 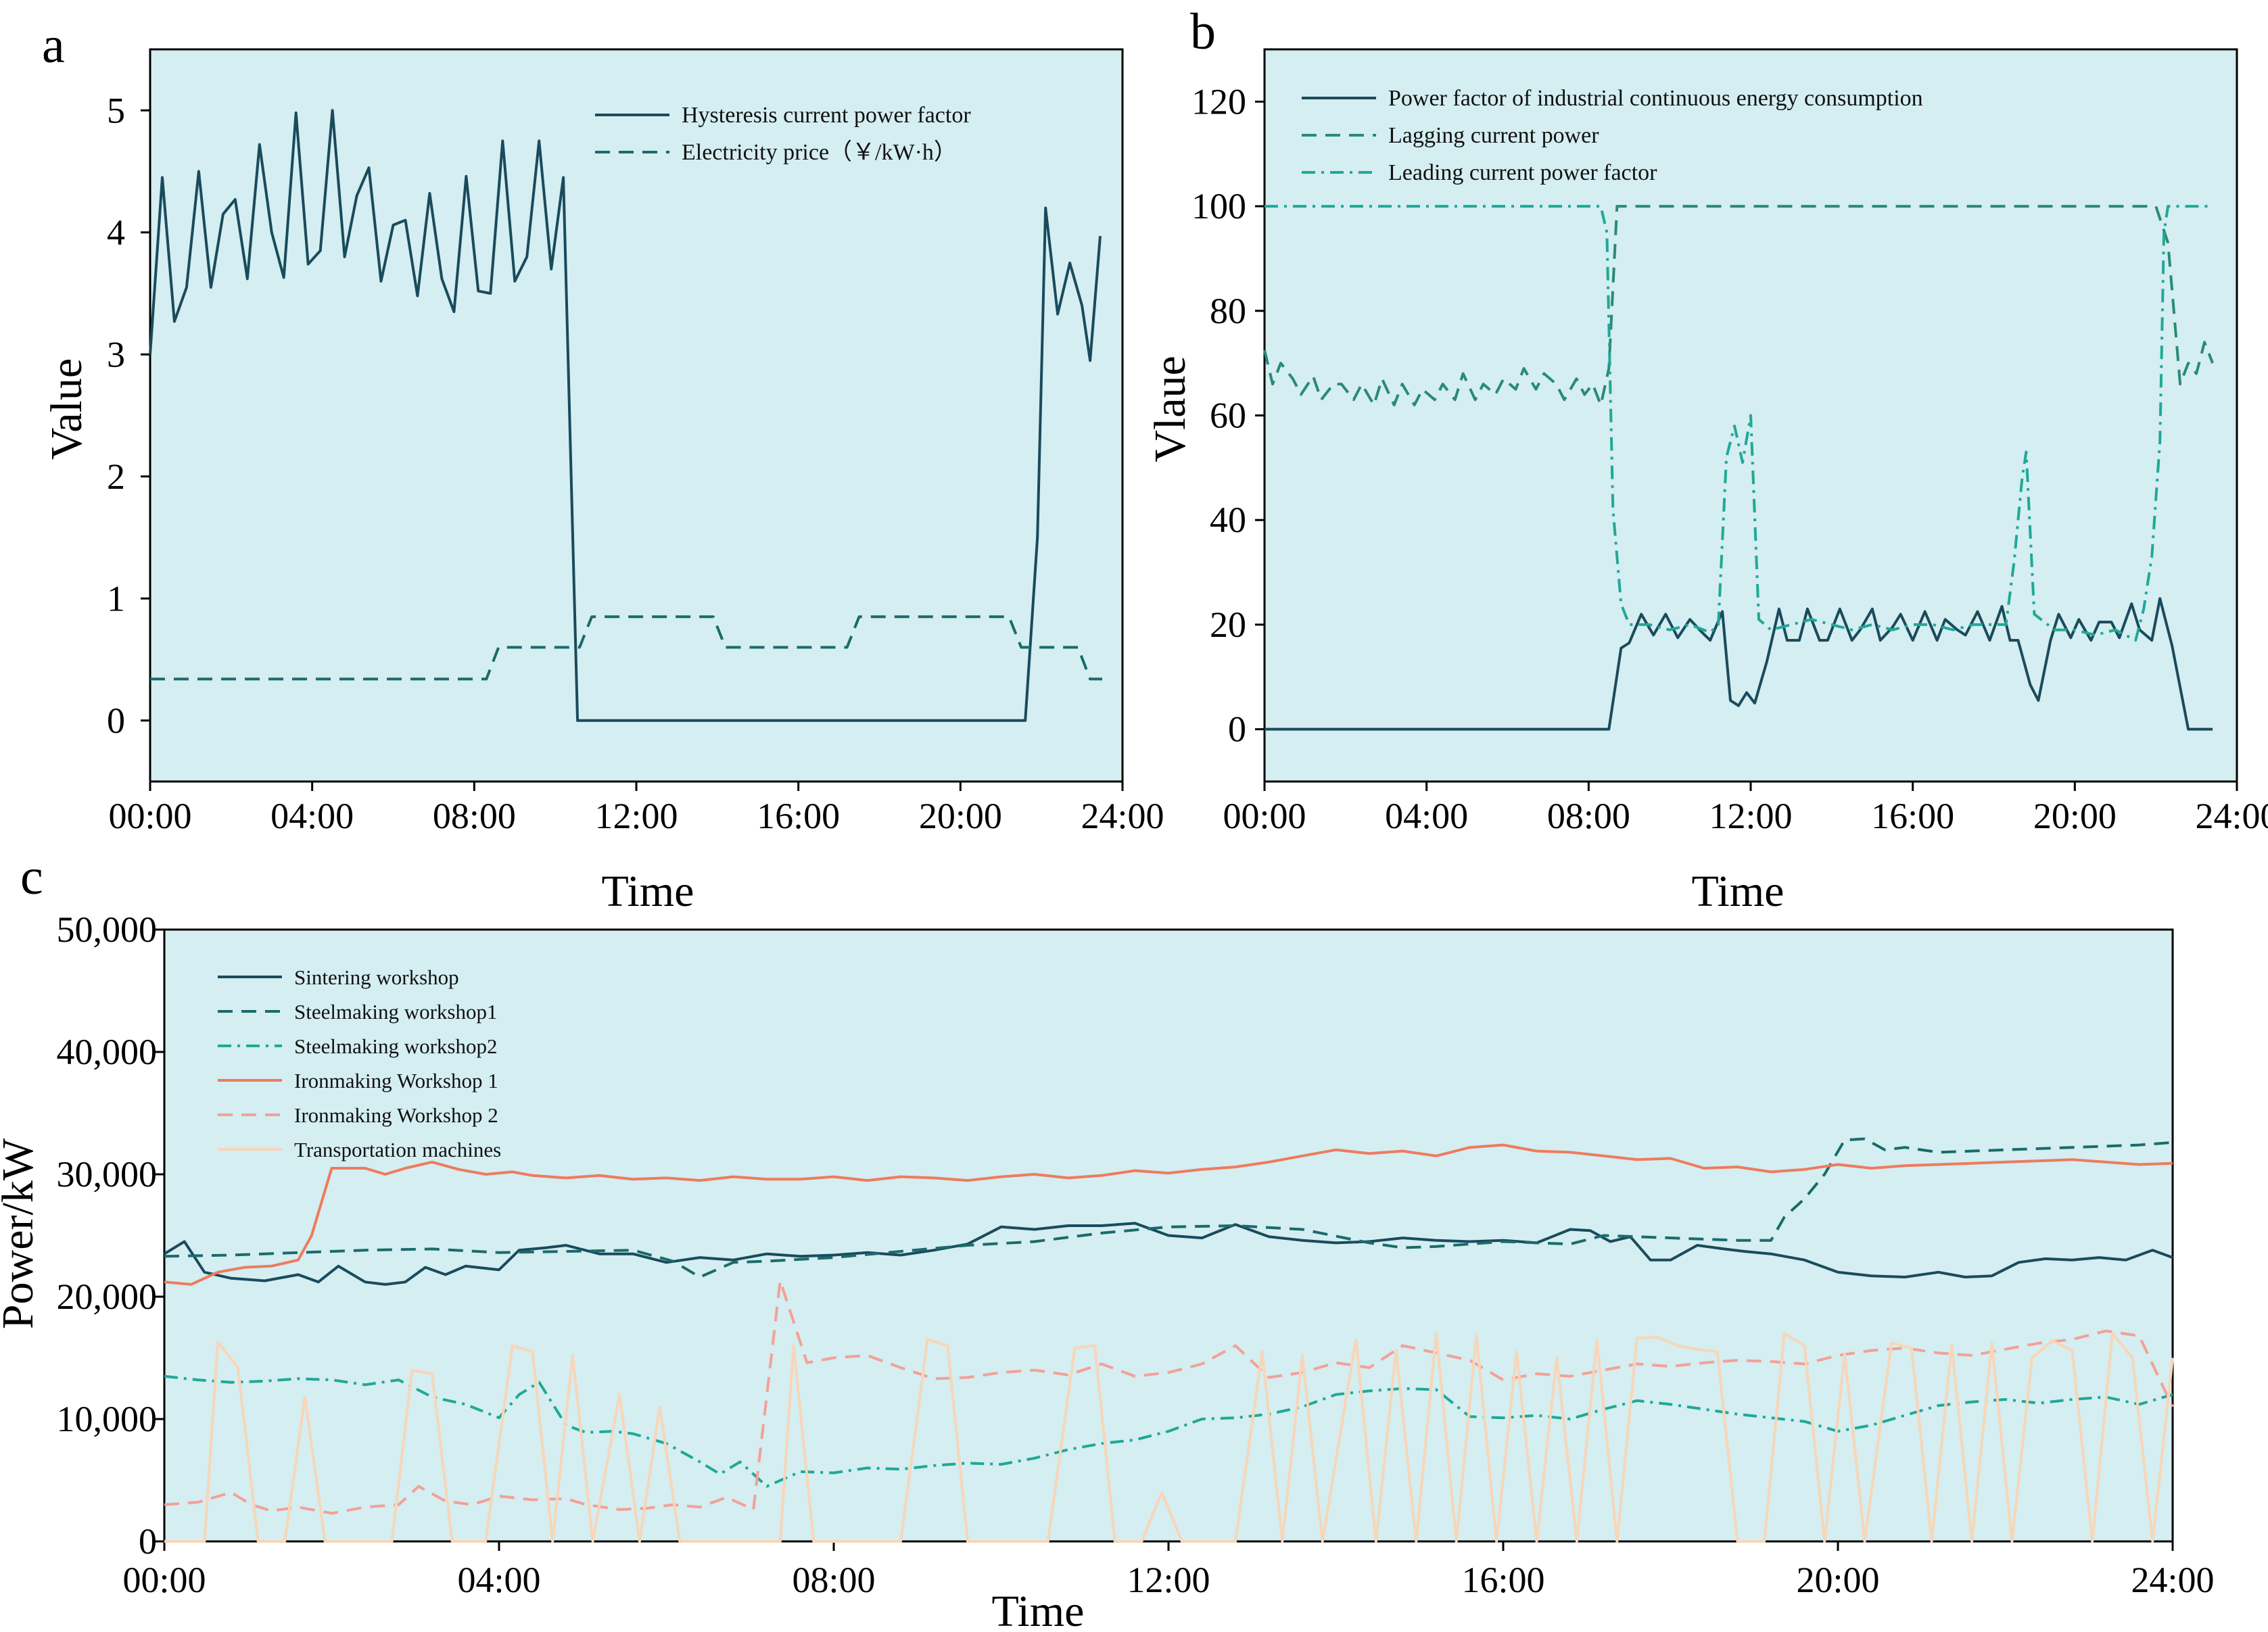 I want to click on panel-b-x-axis-title: Time, so click(x=1738, y=892).